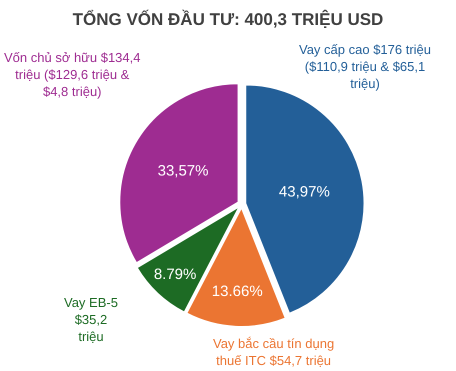  I want to click on data-label: 43,97%, so click(304, 192).